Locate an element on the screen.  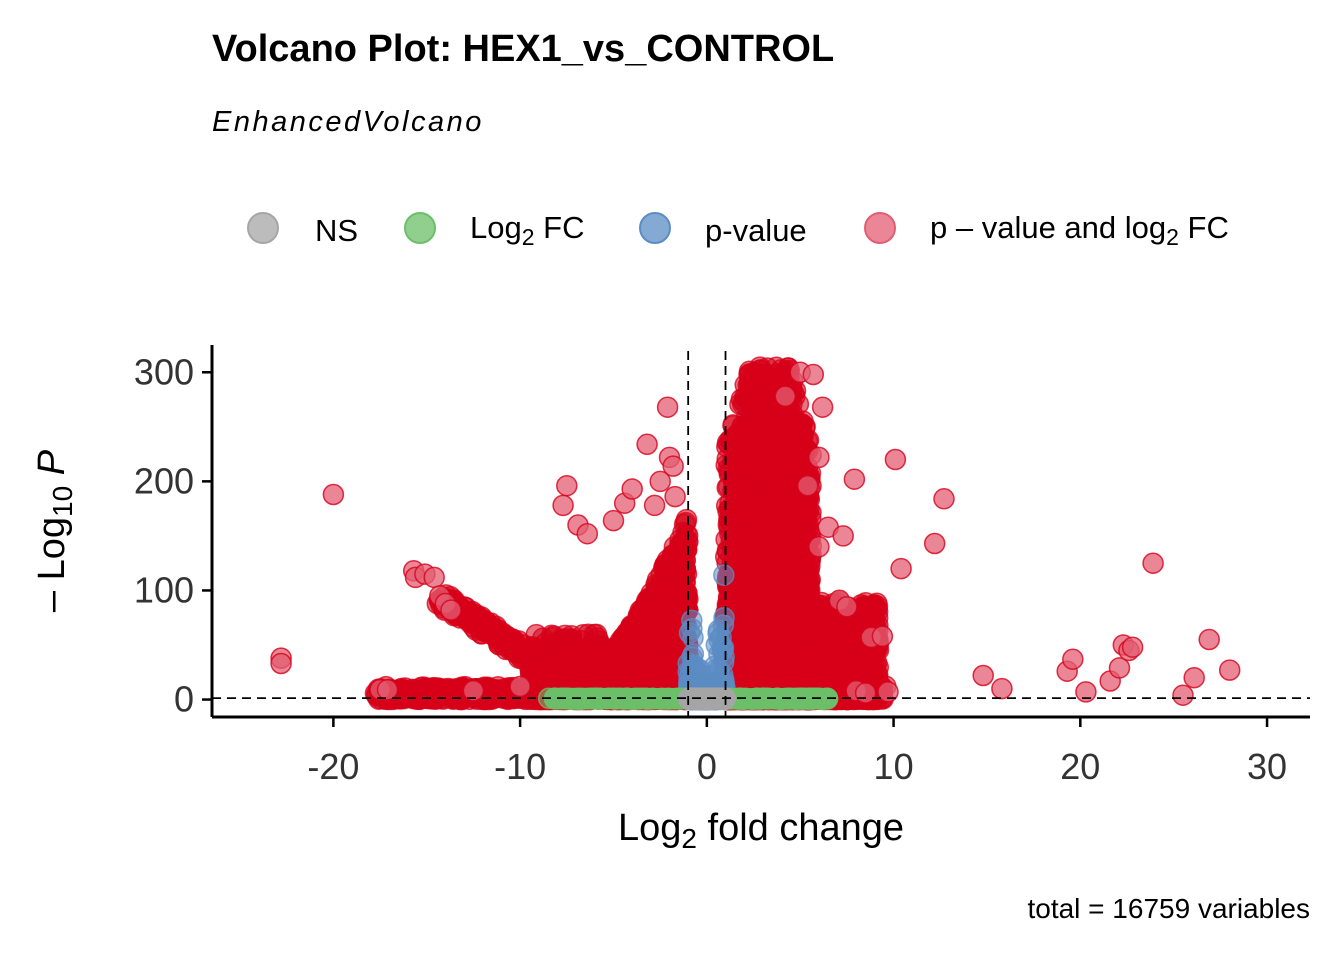
legend-label: NS is located at coordinates (336, 230).